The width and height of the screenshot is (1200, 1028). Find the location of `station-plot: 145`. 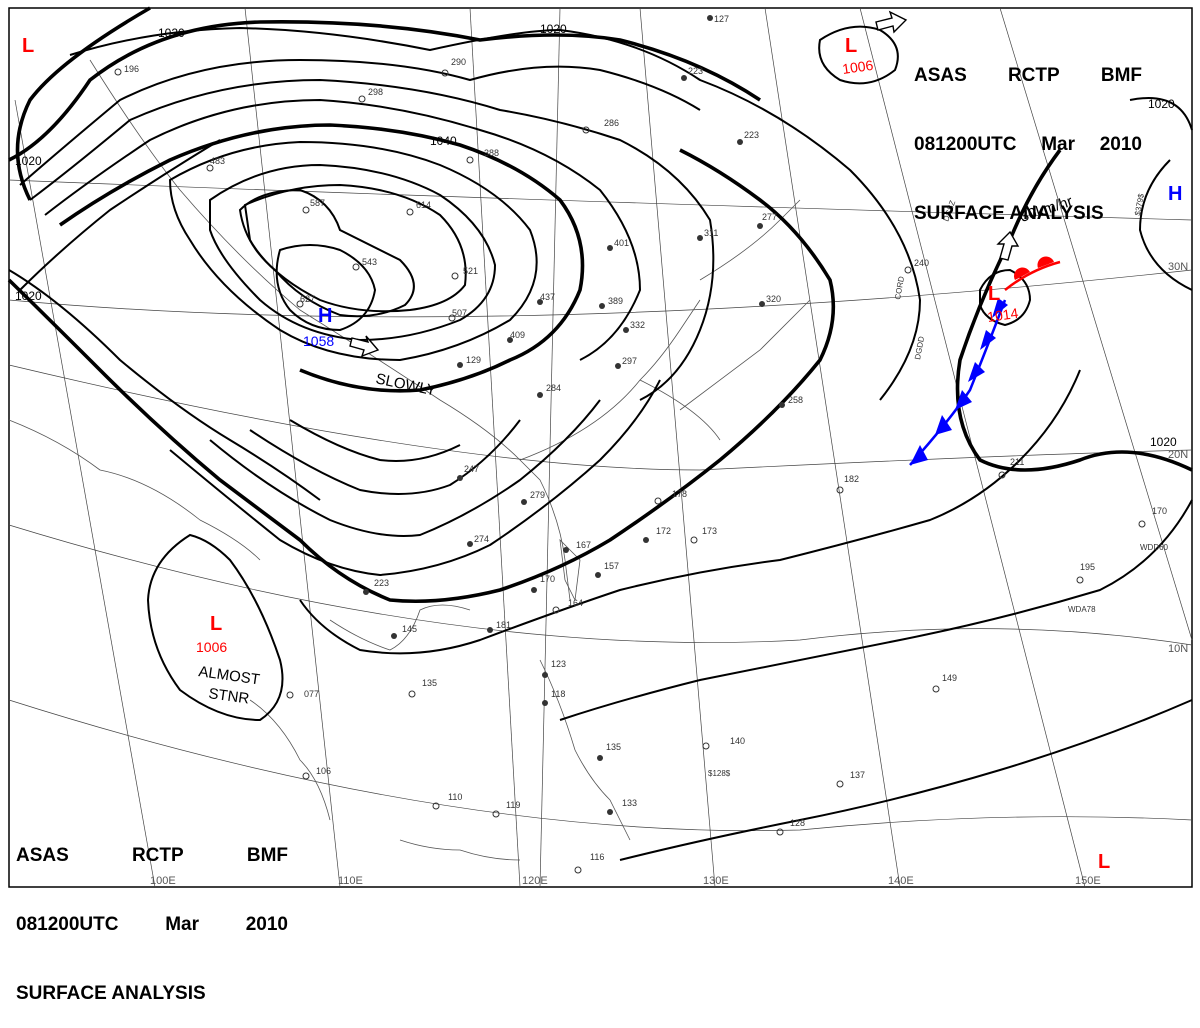

station-plot: 145 is located at coordinates (404, 631).